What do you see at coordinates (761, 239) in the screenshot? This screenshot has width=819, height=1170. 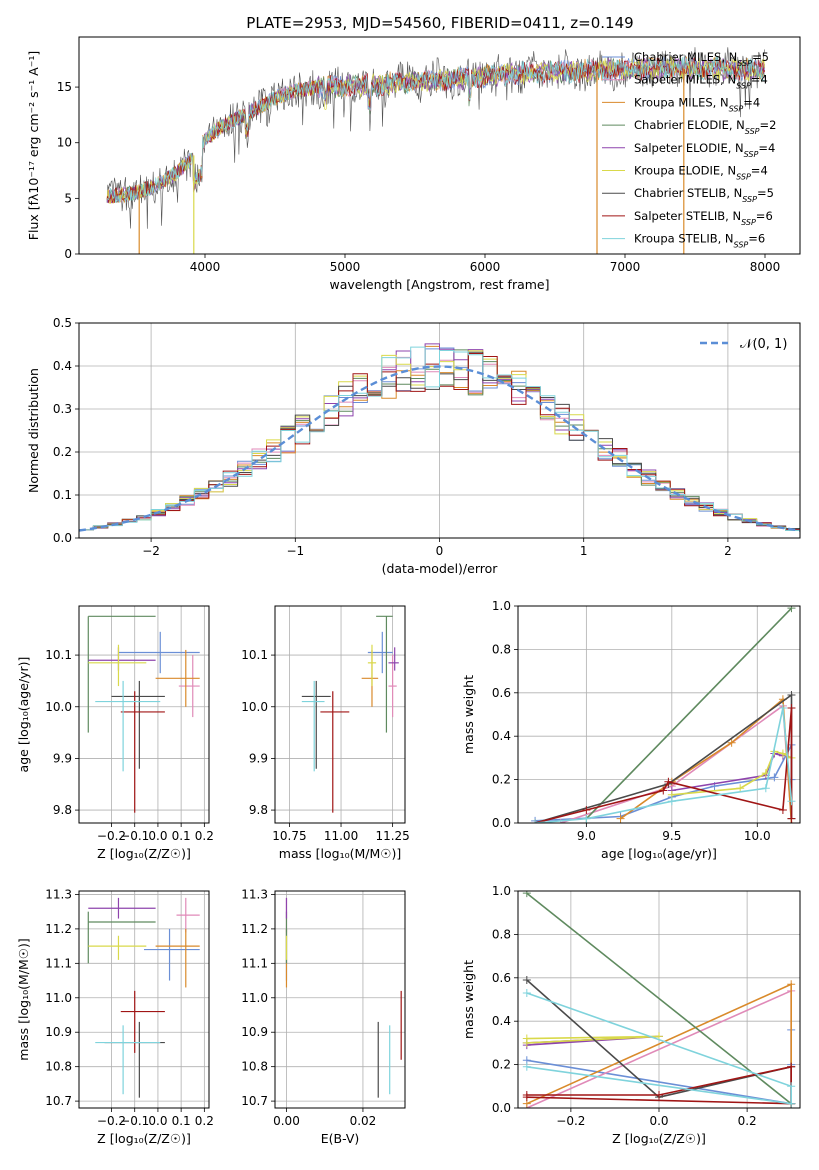 I see `legend-label-n: 6` at bounding box center [761, 239].